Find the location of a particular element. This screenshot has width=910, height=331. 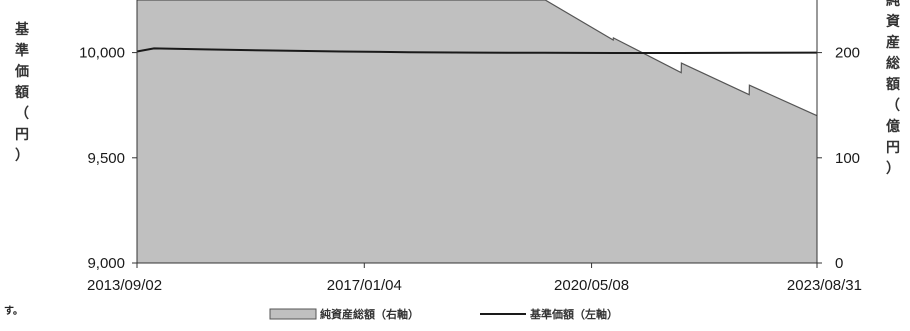

nav-line is located at coordinates (477, 50).